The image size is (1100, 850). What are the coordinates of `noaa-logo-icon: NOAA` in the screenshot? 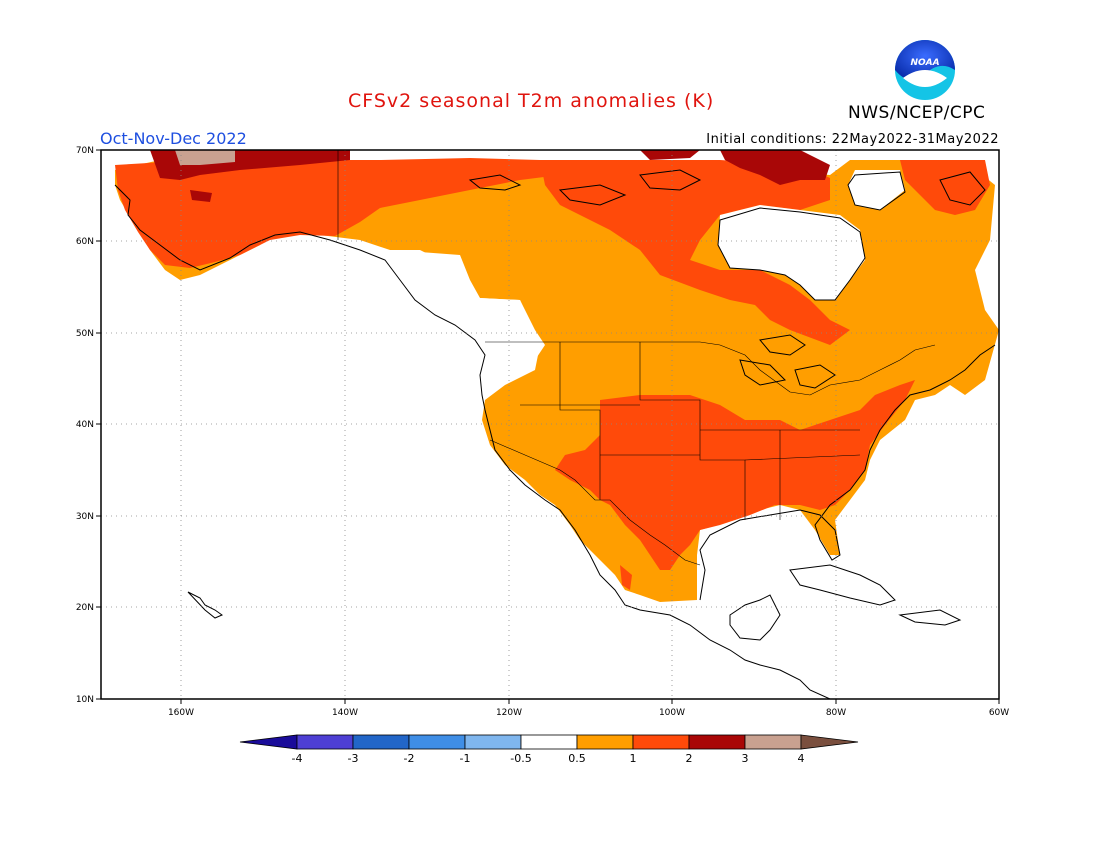 It's located at (925, 70).